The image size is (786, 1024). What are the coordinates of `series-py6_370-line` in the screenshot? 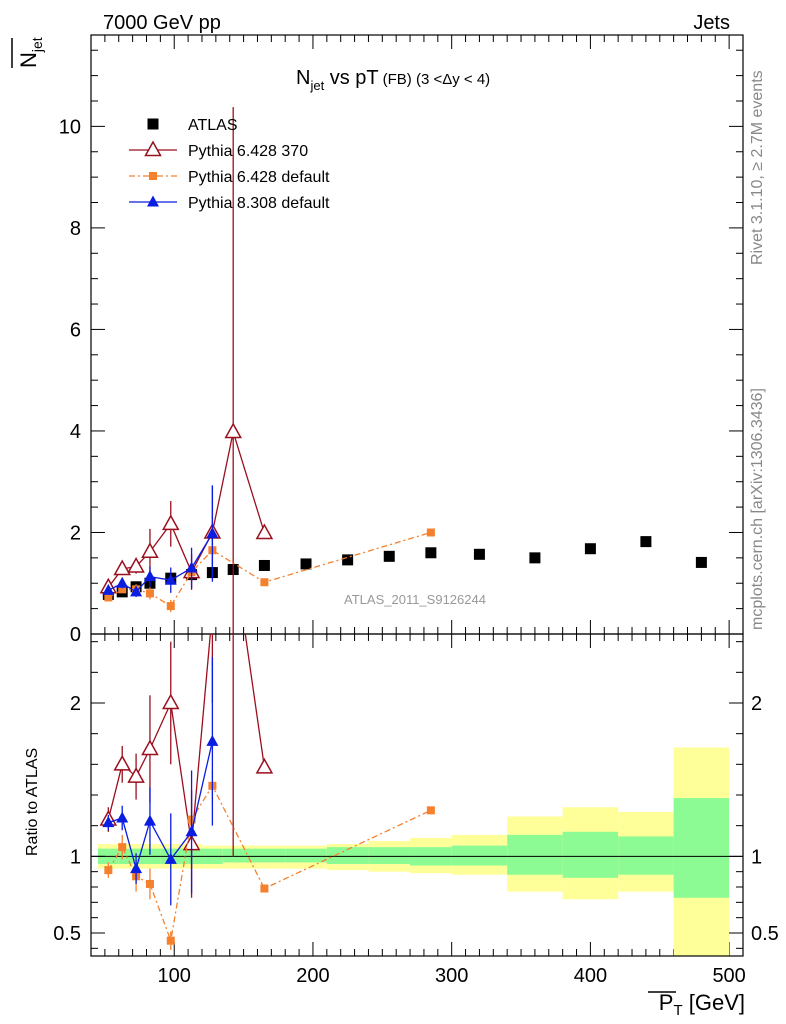 It's located at (186, 509).